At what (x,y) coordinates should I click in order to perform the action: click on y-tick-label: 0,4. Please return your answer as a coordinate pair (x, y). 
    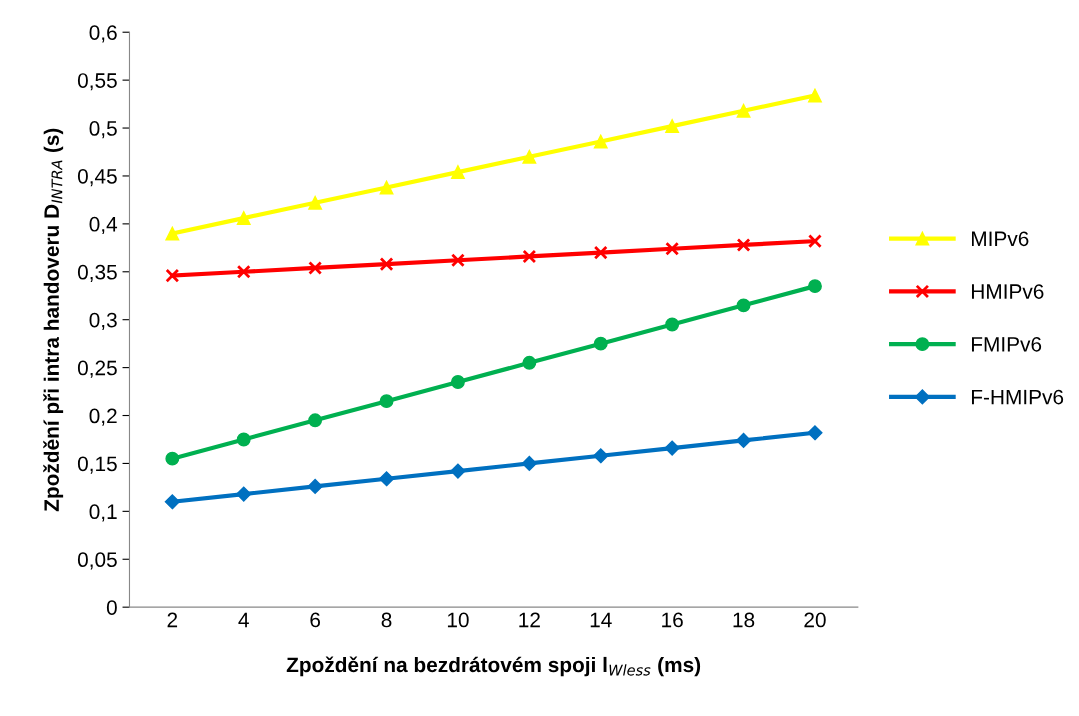
    Looking at the image, I should click on (103, 225).